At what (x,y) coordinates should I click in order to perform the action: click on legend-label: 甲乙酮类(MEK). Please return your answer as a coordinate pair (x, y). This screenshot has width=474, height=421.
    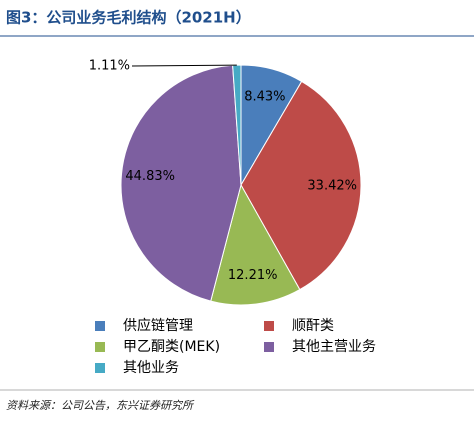
    Looking at the image, I should click on (171, 347).